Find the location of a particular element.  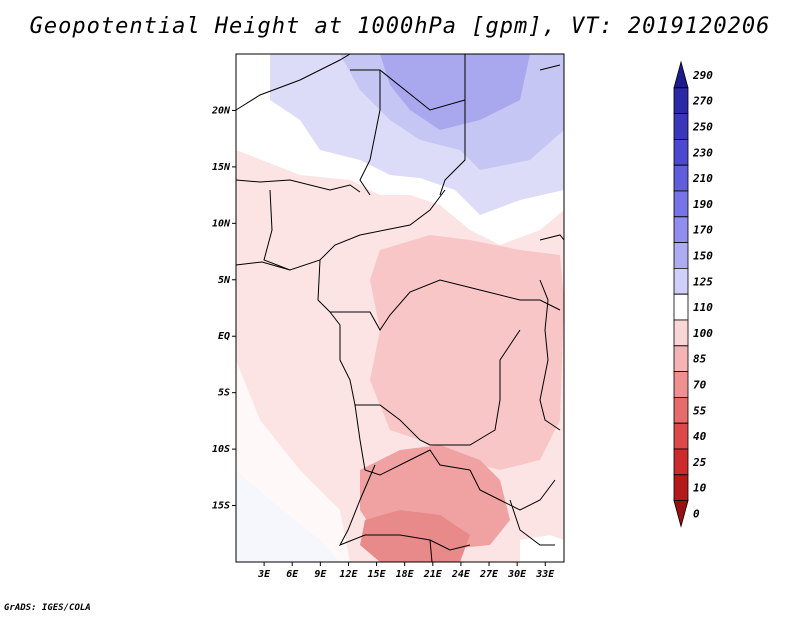

longitude-axis: 3E 6E 9E 12E 15E 18E 21E 24E 27E 30E 33E is located at coordinates (406, 571).